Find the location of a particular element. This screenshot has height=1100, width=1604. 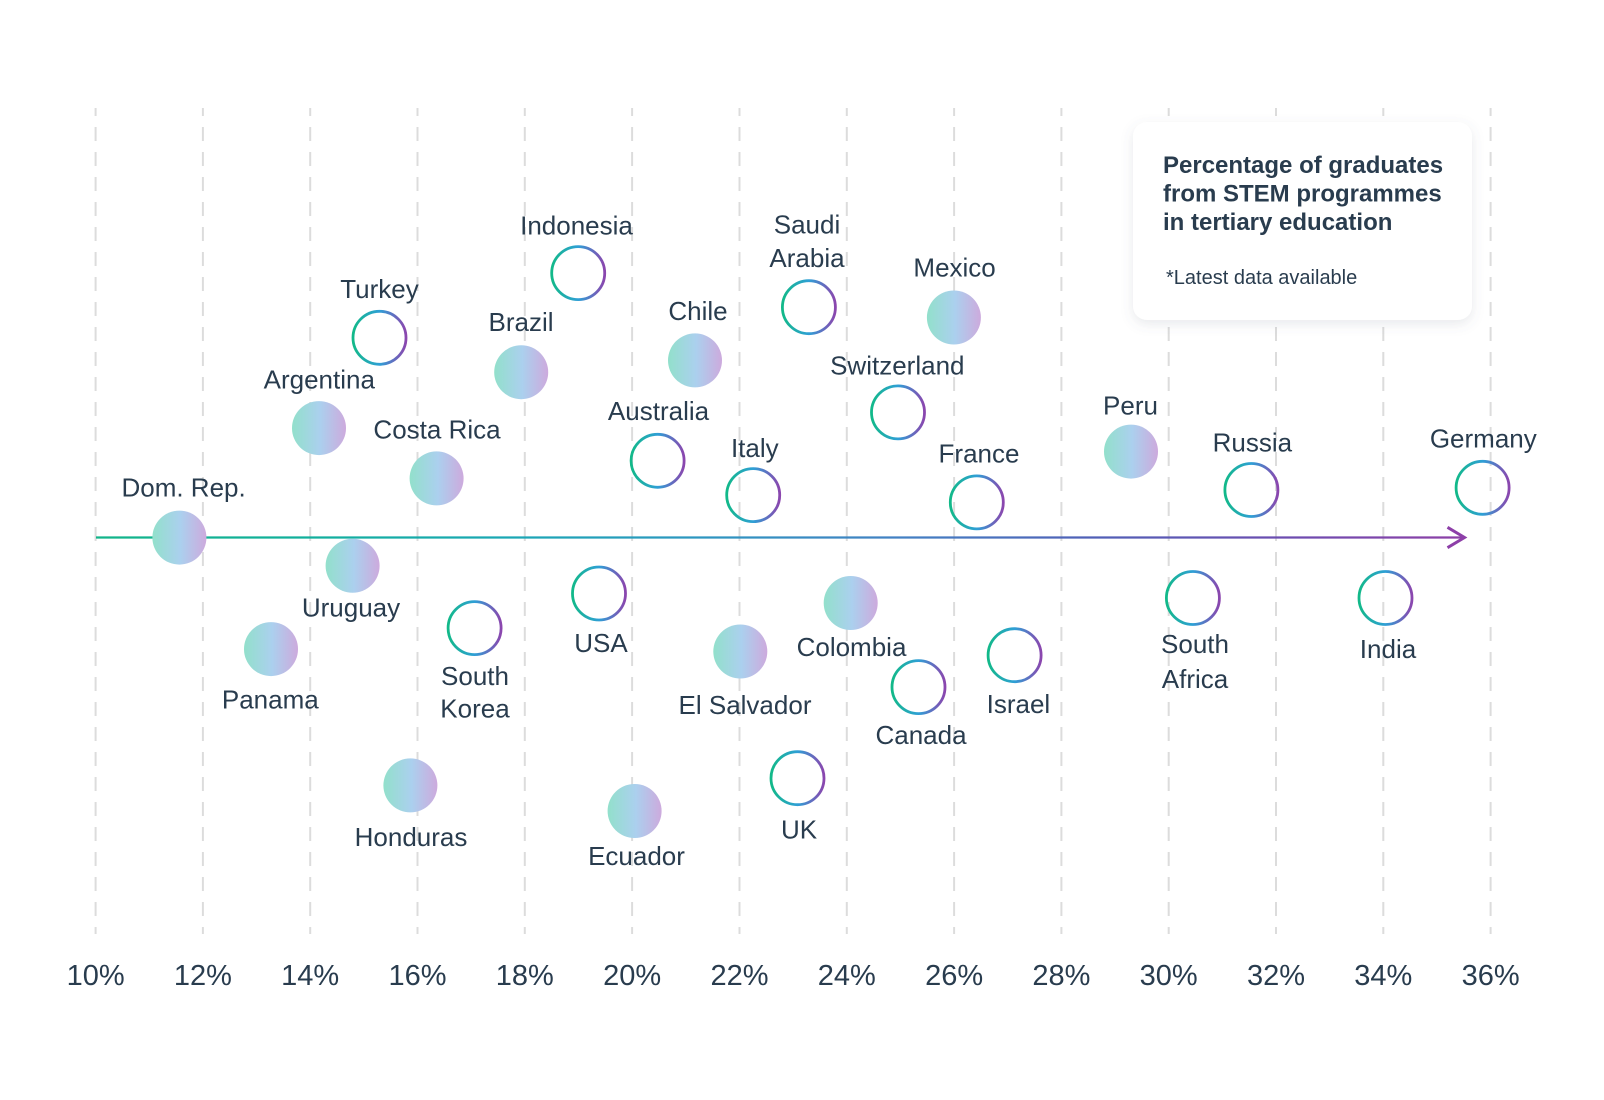

svg-text: India is located at coordinates (1388, 649).